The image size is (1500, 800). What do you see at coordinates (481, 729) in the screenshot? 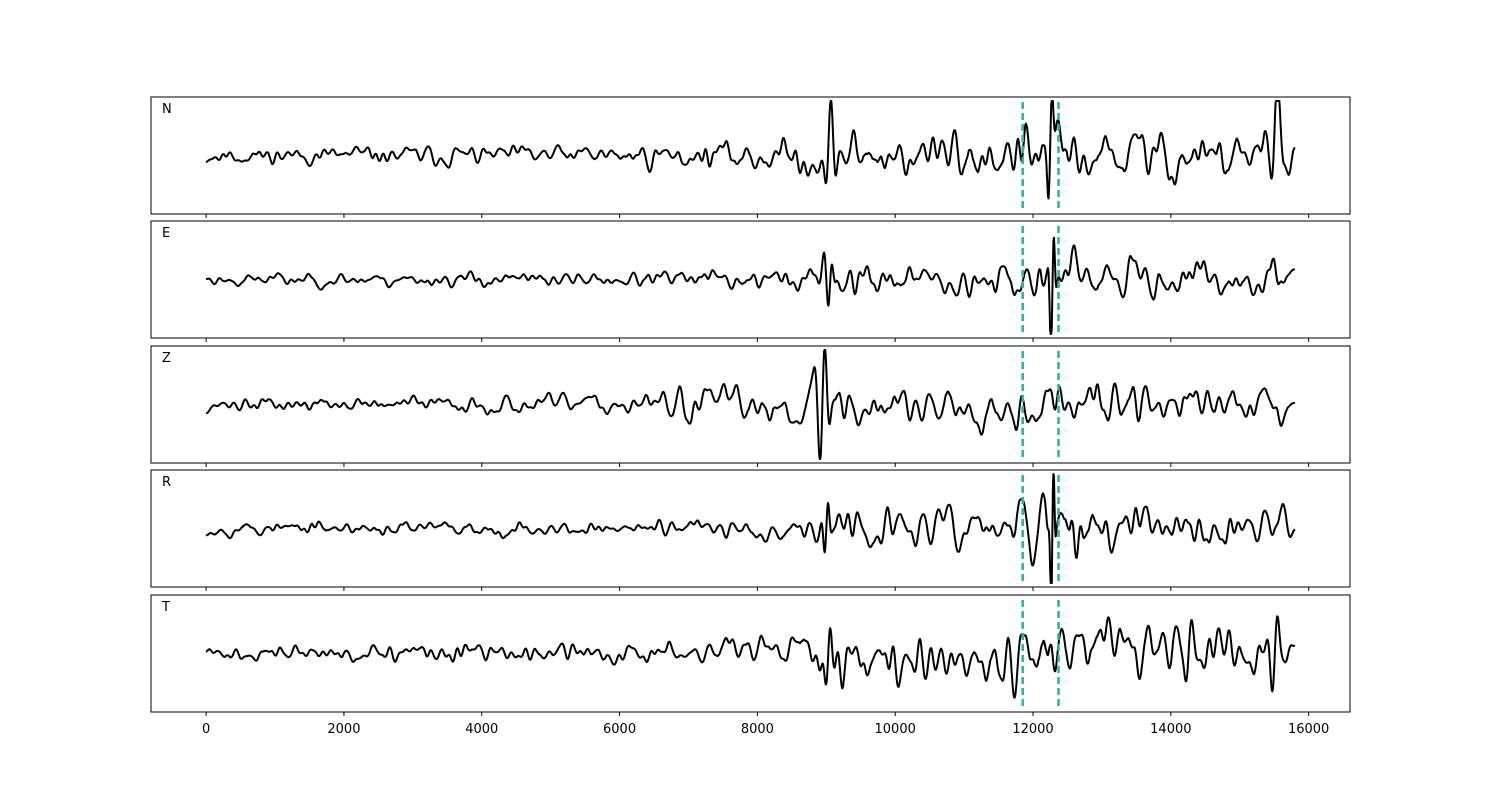
I see `x-tick-label: 4000` at bounding box center [481, 729].